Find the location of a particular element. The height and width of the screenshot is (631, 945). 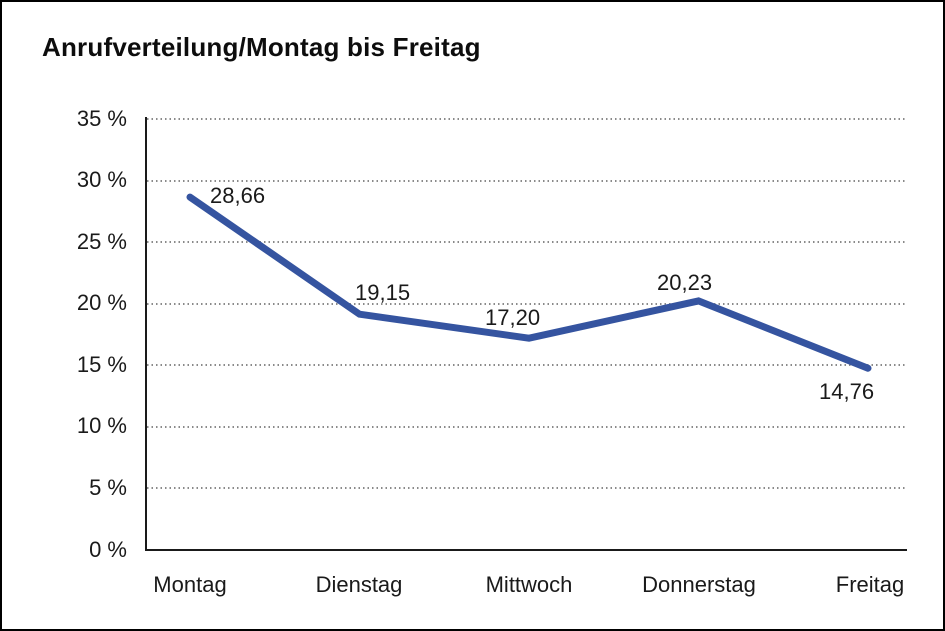

y-tick-label: 5 % is located at coordinates (108, 487).